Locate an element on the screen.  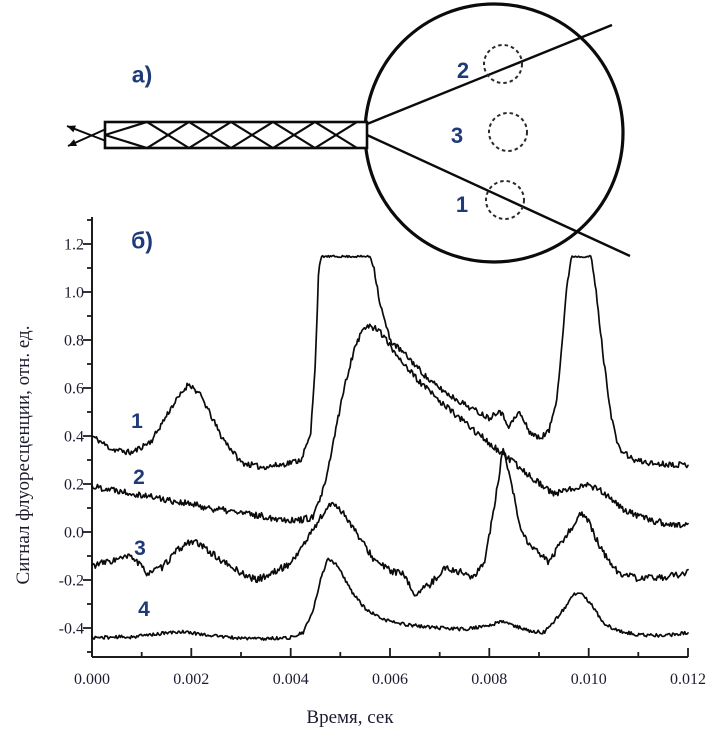
x-tick-label: 0.010 is located at coordinates (589, 679).